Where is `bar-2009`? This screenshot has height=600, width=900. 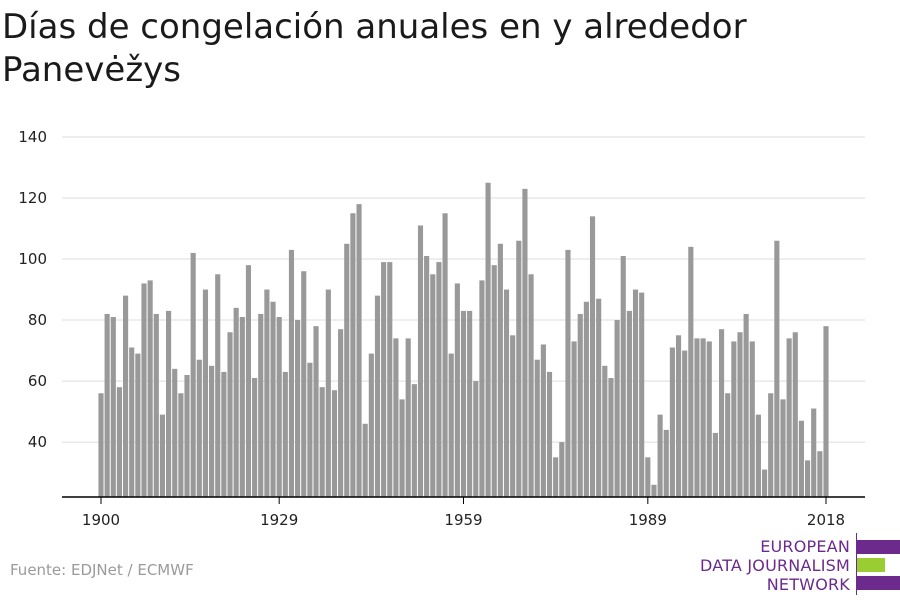
bar-2009 is located at coordinates (771, 445).